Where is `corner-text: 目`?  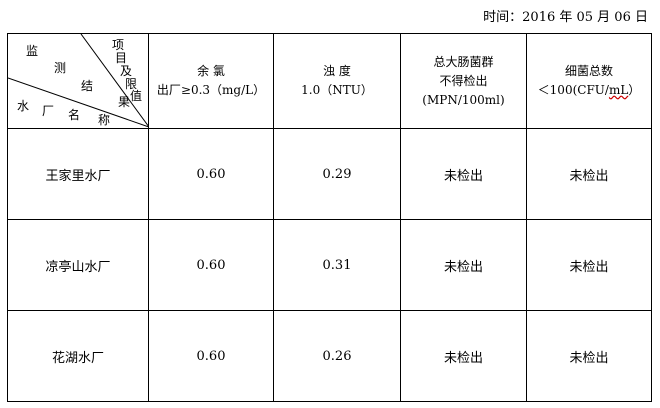
corner-text: 目 is located at coordinates (121, 58).